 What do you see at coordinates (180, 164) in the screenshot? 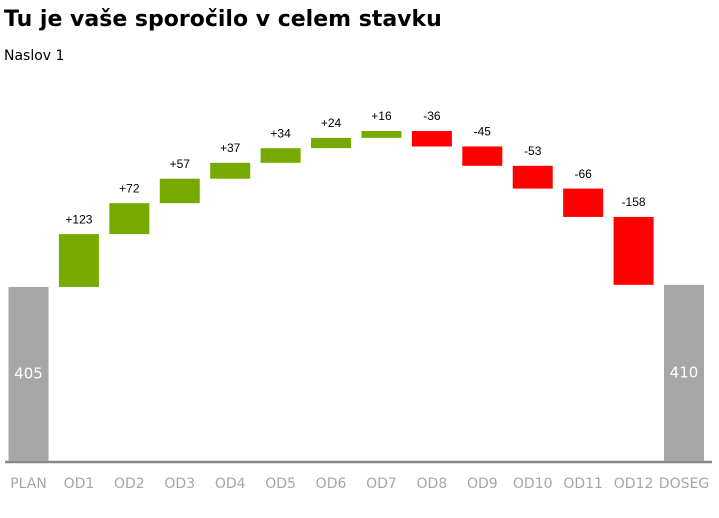
I see `value-label: +57` at bounding box center [180, 164].